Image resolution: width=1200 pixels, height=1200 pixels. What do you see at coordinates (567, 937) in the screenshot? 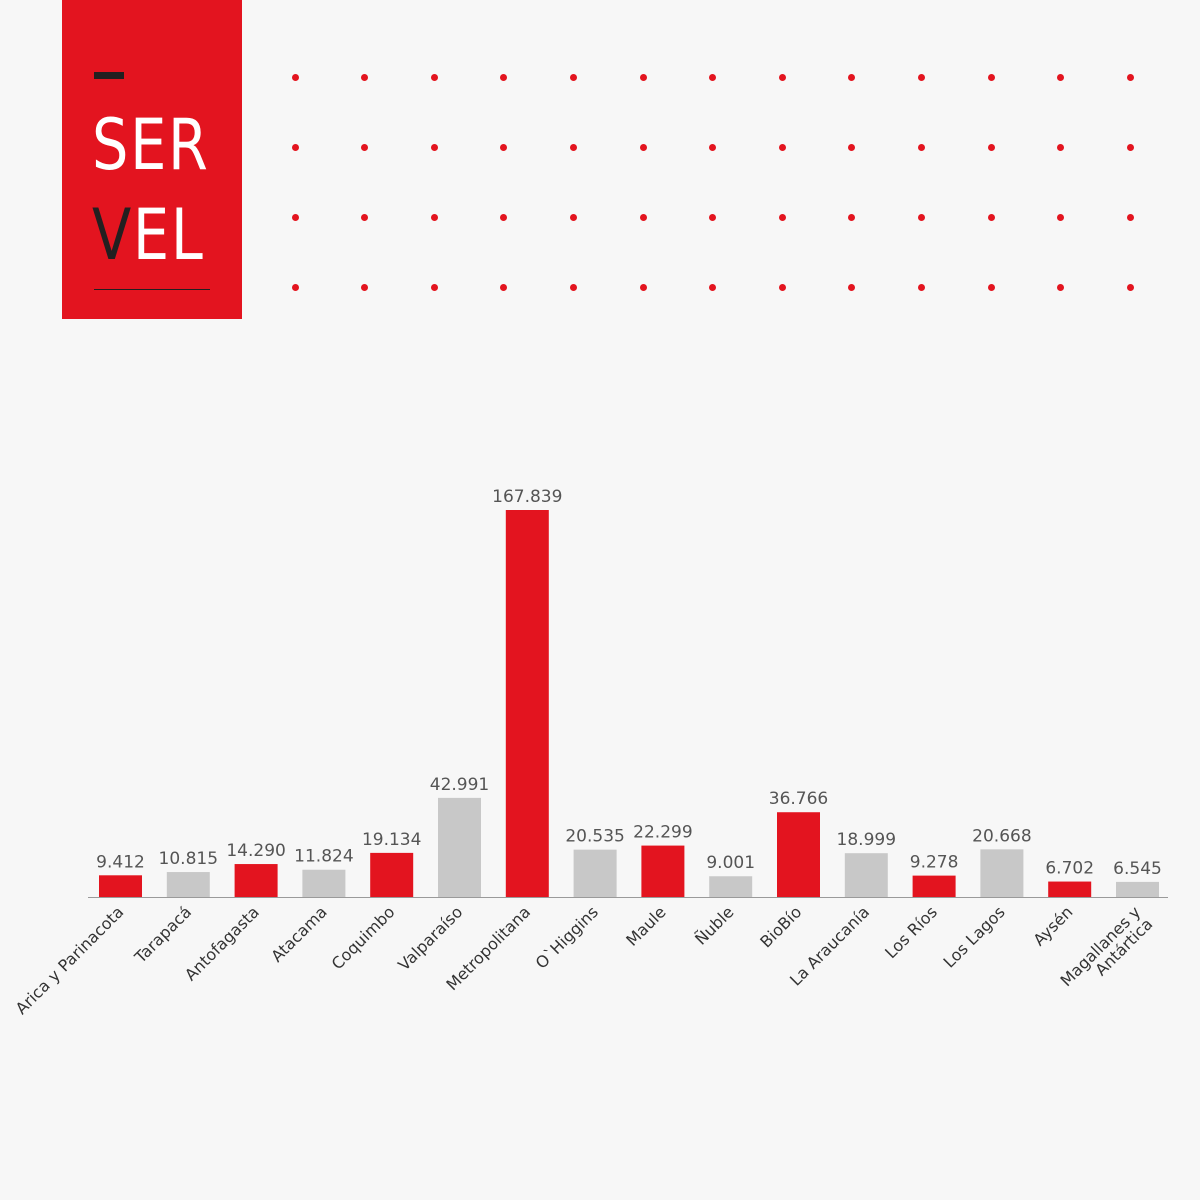
I see `category-label: O`Higgins` at bounding box center [567, 937].